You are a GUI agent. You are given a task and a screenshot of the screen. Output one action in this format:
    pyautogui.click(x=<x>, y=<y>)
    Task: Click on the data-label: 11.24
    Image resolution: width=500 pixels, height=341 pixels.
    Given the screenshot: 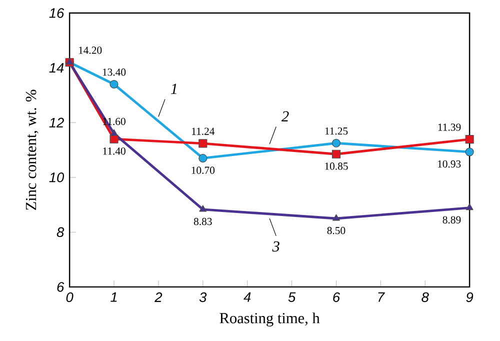 What is the action you would take?
    pyautogui.click(x=203, y=131)
    